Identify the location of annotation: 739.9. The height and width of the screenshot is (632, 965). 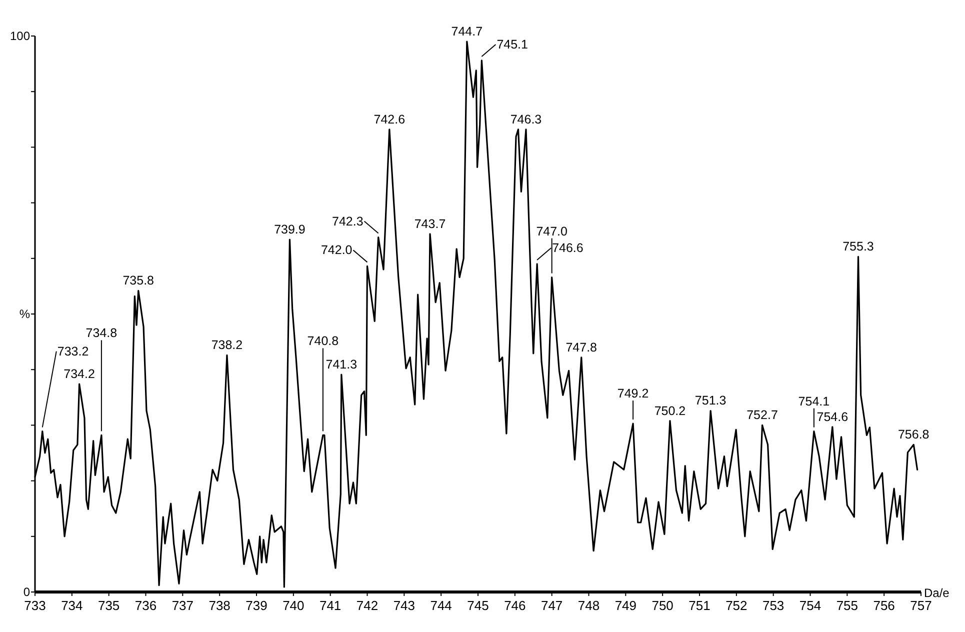
(290, 229).